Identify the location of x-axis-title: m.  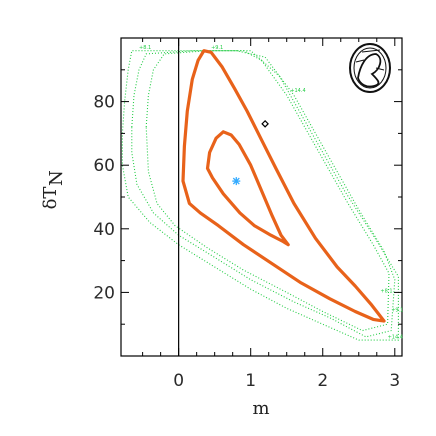
(260, 408).